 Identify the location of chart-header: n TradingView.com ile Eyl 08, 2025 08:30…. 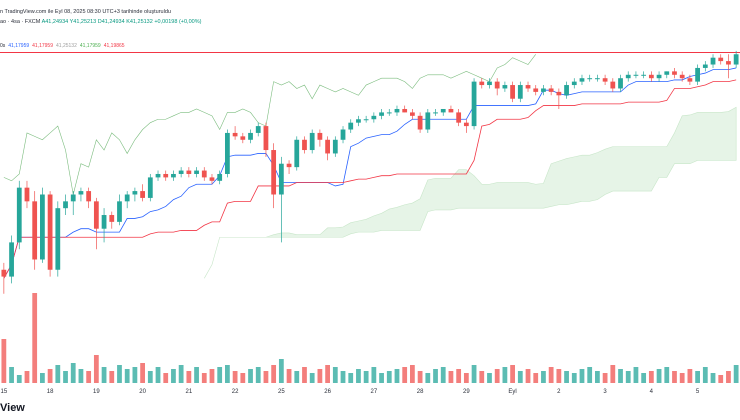
(370, 24).